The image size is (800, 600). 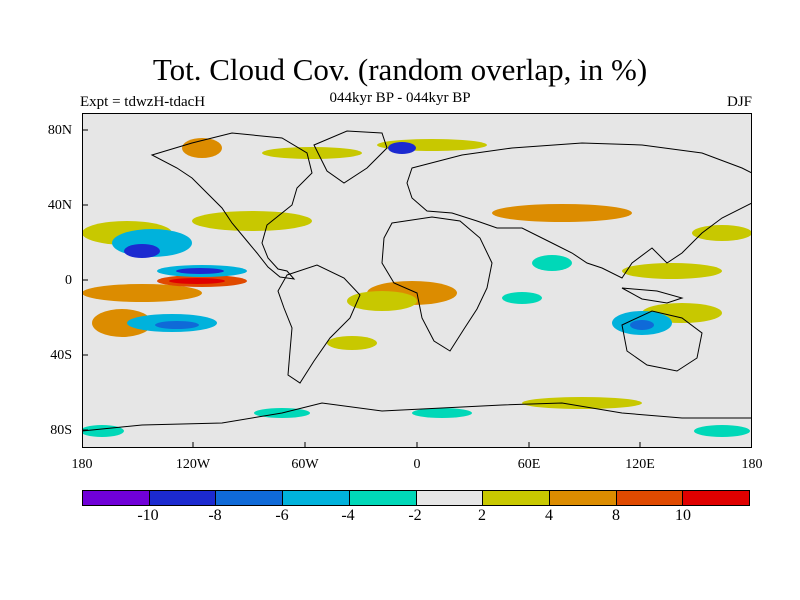 I want to click on coastline-africa, so click(x=437, y=284).